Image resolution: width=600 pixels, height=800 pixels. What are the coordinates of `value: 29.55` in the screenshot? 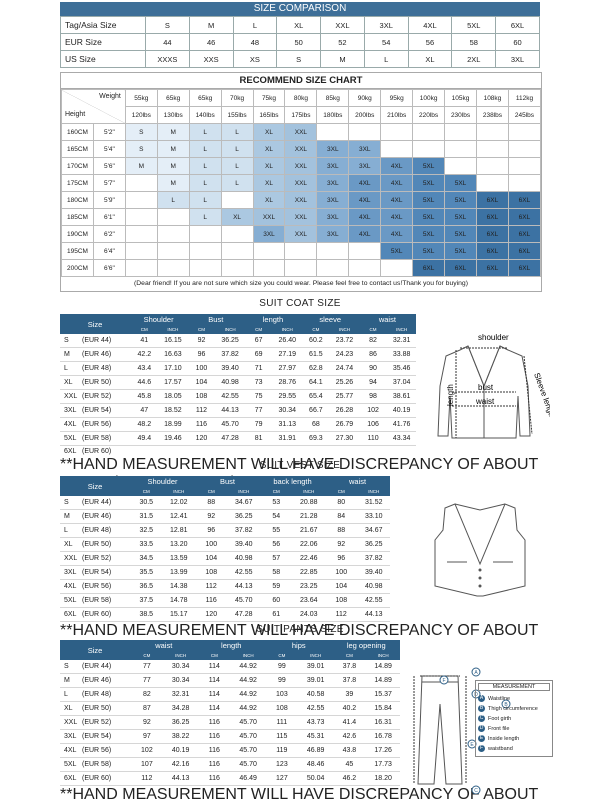 It's located at (287, 396).